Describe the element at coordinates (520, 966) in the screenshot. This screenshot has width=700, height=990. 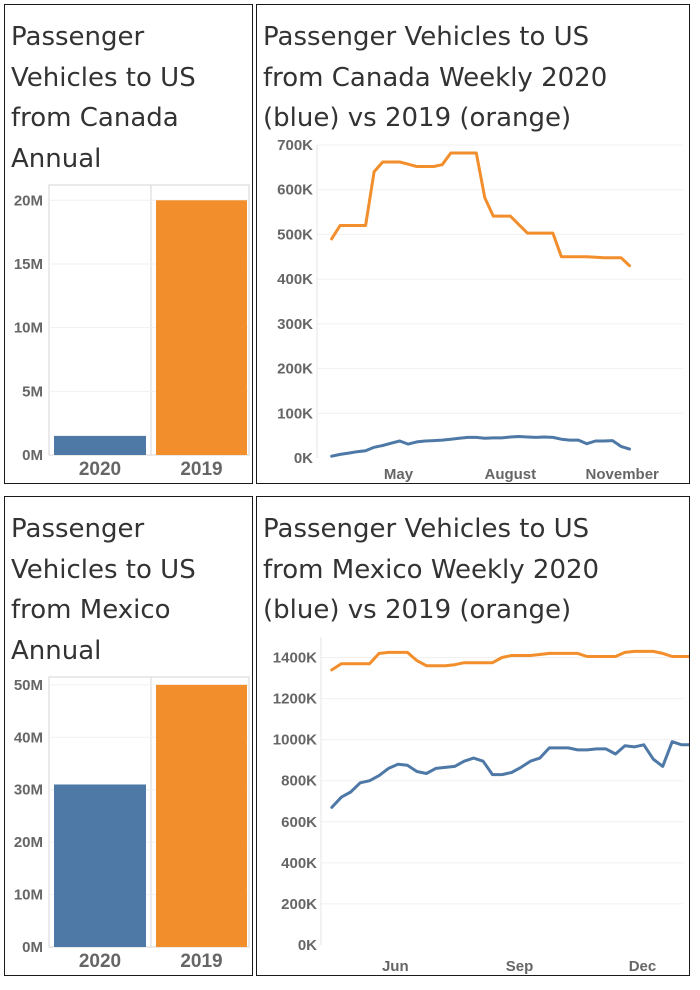
I see `x-tick-label: Sep` at that location.